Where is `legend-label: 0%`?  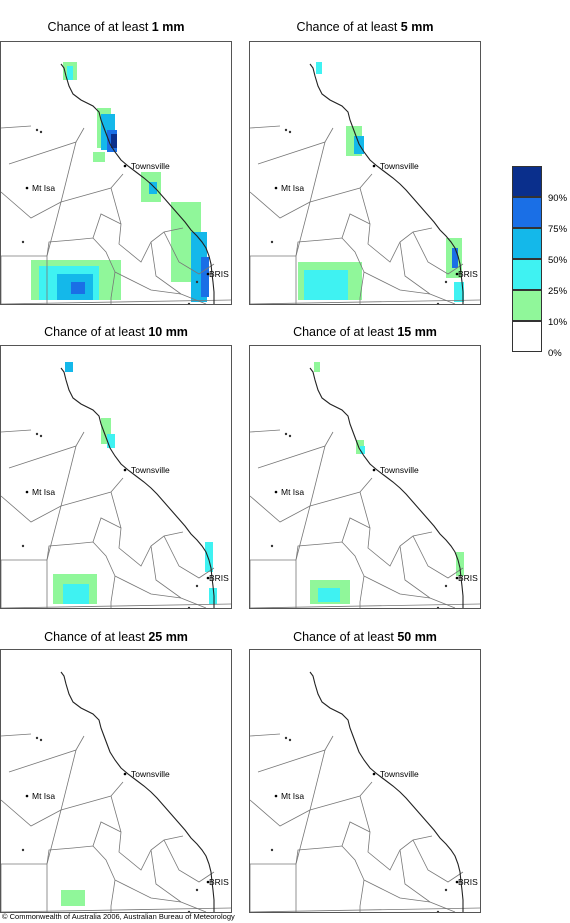 legend-label: 0% is located at coordinates (555, 353).